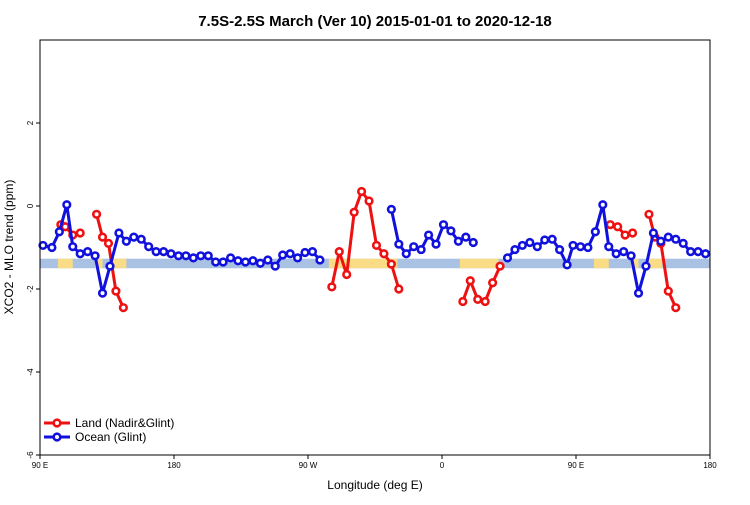 This screenshot has height=505, width=750. Describe the element at coordinates (374, 485) in the screenshot. I see `x-axis-label: Longitude (deg E)` at that location.